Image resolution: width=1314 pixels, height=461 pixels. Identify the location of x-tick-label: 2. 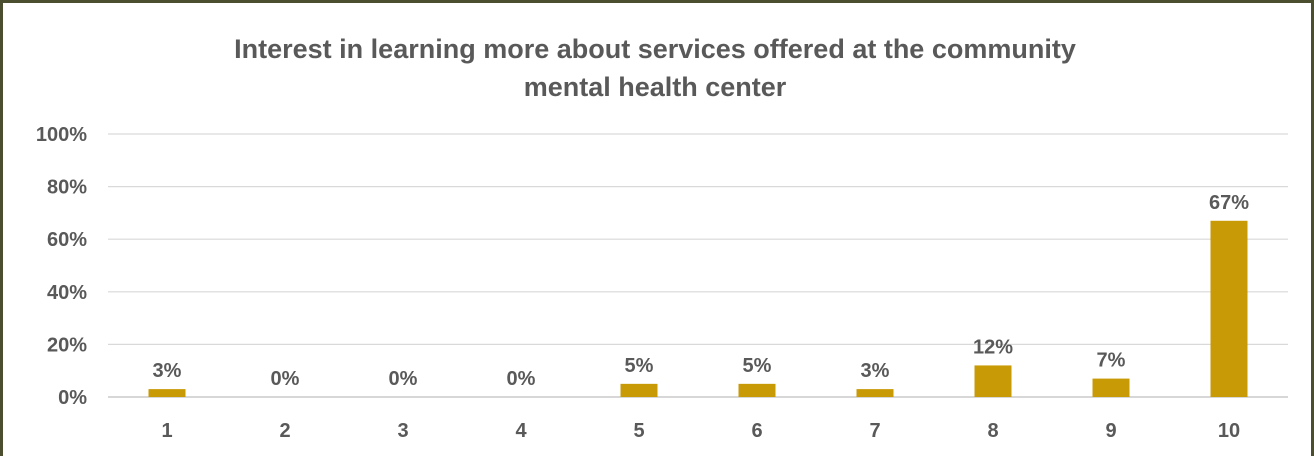
(284, 431).